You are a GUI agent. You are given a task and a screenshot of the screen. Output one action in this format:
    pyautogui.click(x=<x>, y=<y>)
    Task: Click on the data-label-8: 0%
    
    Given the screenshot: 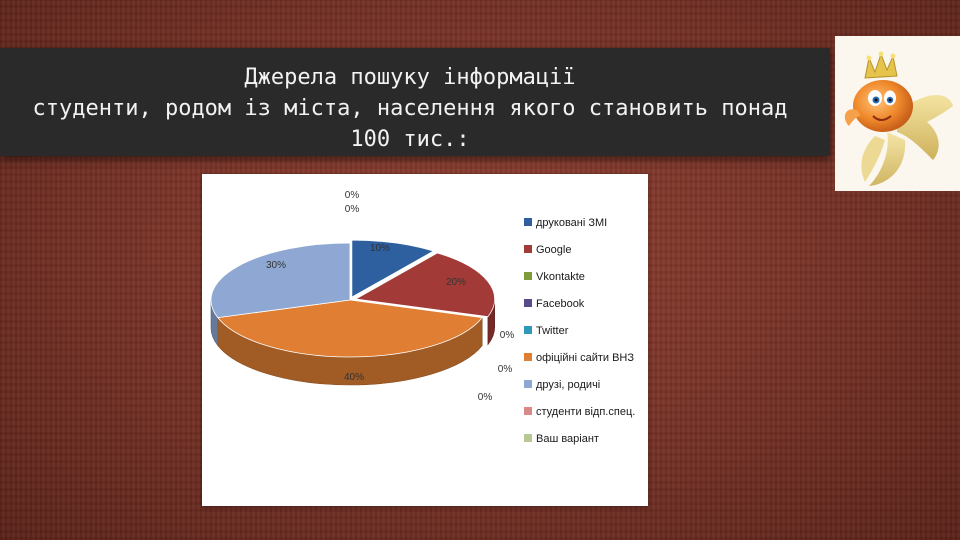 What is the action you would take?
    pyautogui.click(x=485, y=397)
    